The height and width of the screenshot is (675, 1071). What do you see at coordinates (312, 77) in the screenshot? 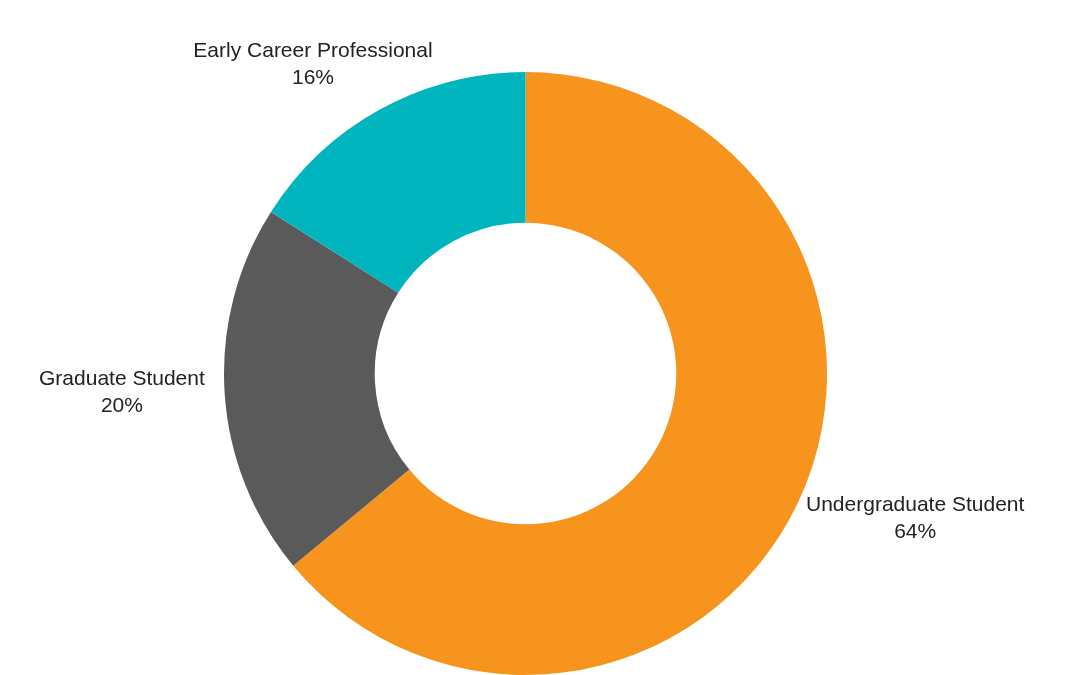
I see `data-label: 16%` at bounding box center [312, 77].